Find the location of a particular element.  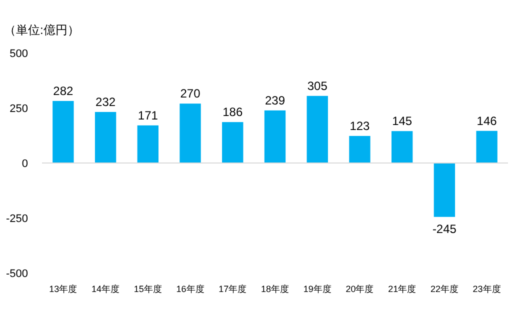

data-label: 186 is located at coordinates (232, 112).